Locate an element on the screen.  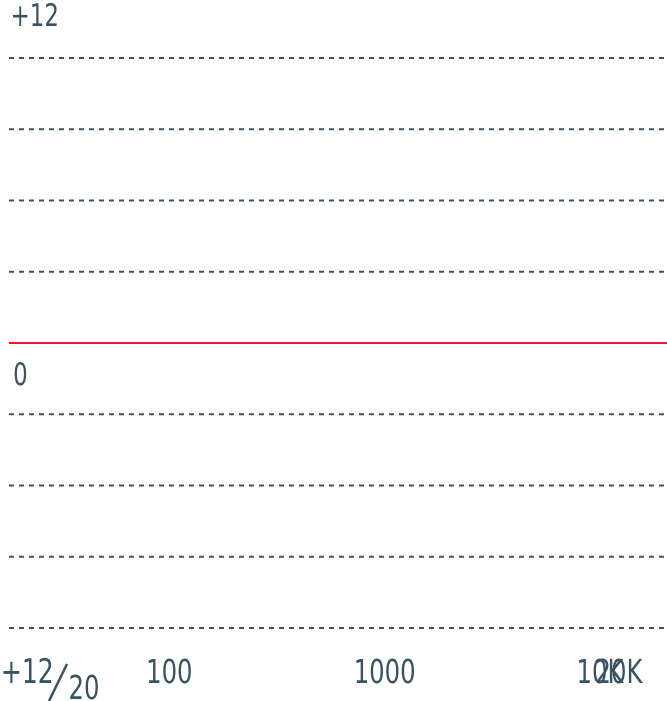
y-tick-label-top: +12 is located at coordinates (35, 17).